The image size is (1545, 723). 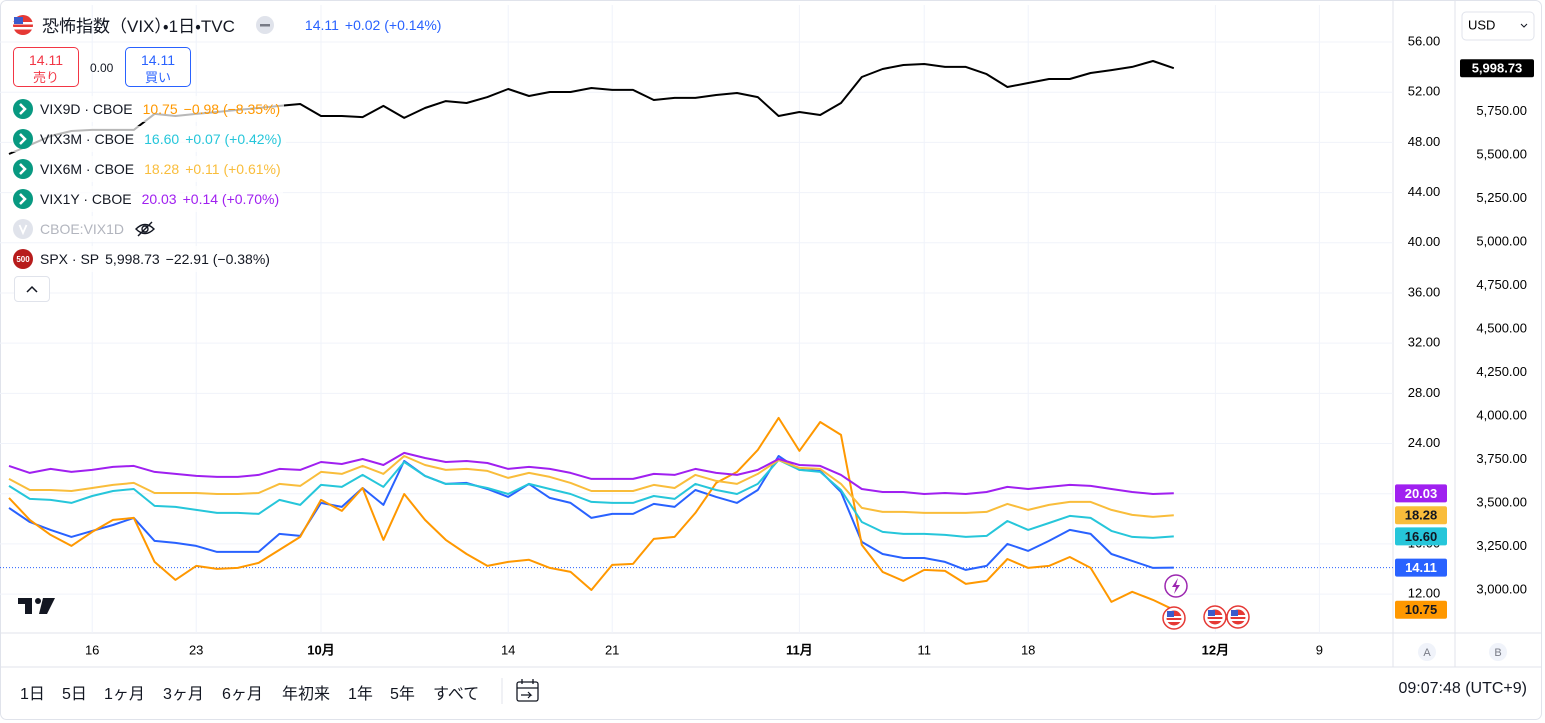 What do you see at coordinates (1501, 371) in the screenshot?
I see `y2-tick-label: 4,250.00` at bounding box center [1501, 371].